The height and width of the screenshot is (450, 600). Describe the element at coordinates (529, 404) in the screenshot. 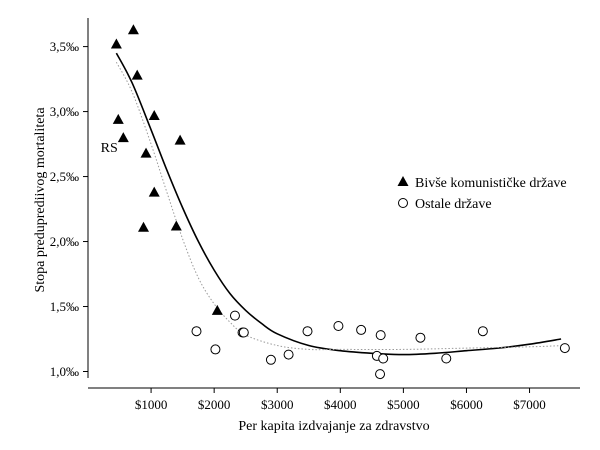

I see `x-tick-label: $7000` at that location.